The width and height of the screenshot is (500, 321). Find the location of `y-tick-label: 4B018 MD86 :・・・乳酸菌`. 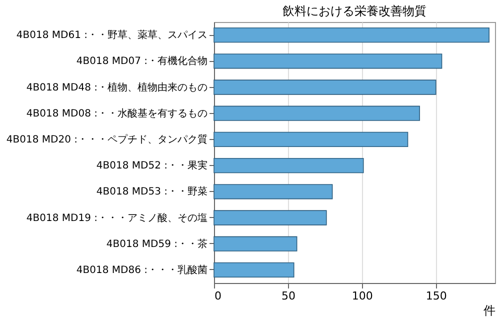

y-tick-label: 4B018 MD86 :・・・乳酸菌 is located at coordinates (142, 270).